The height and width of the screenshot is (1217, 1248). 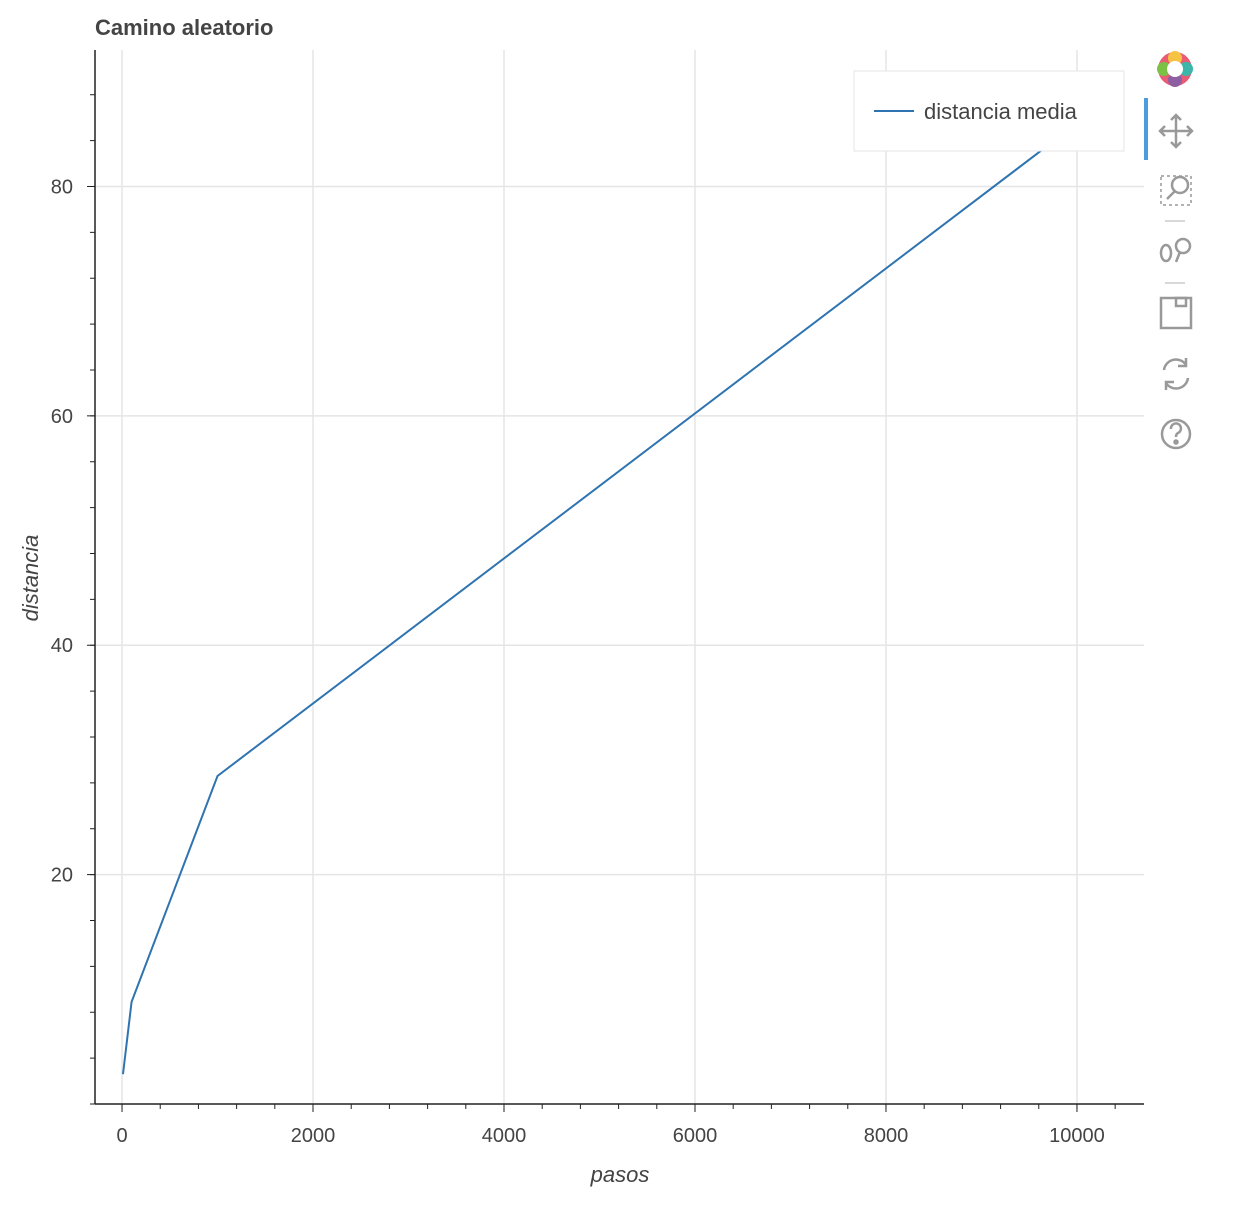 I want to click on box-zoom-tool, so click(x=1176, y=190).